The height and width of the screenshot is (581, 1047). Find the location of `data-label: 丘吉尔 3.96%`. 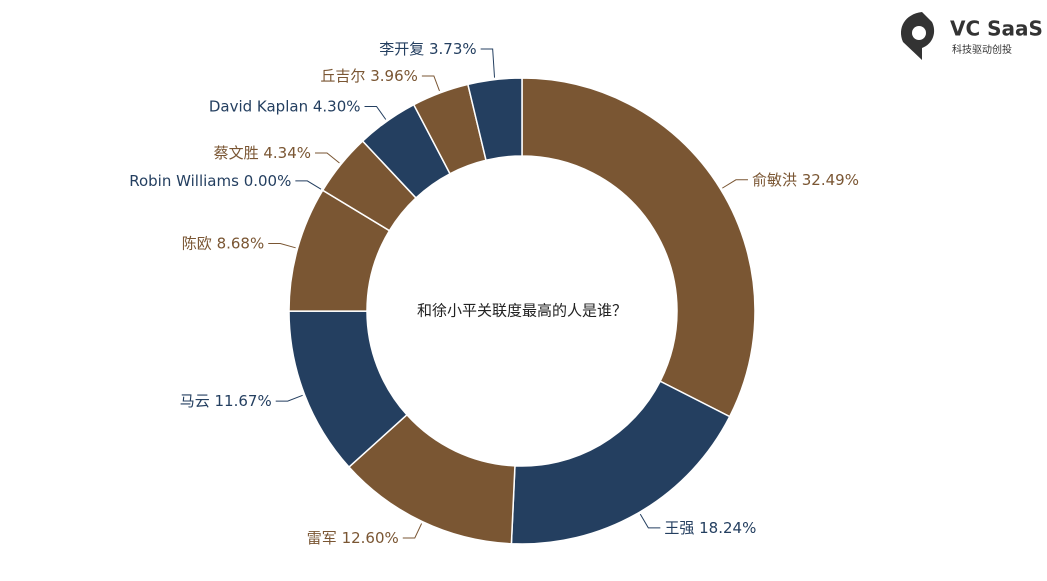

data-label: 丘吉尔 3.96% is located at coordinates (368, 75).